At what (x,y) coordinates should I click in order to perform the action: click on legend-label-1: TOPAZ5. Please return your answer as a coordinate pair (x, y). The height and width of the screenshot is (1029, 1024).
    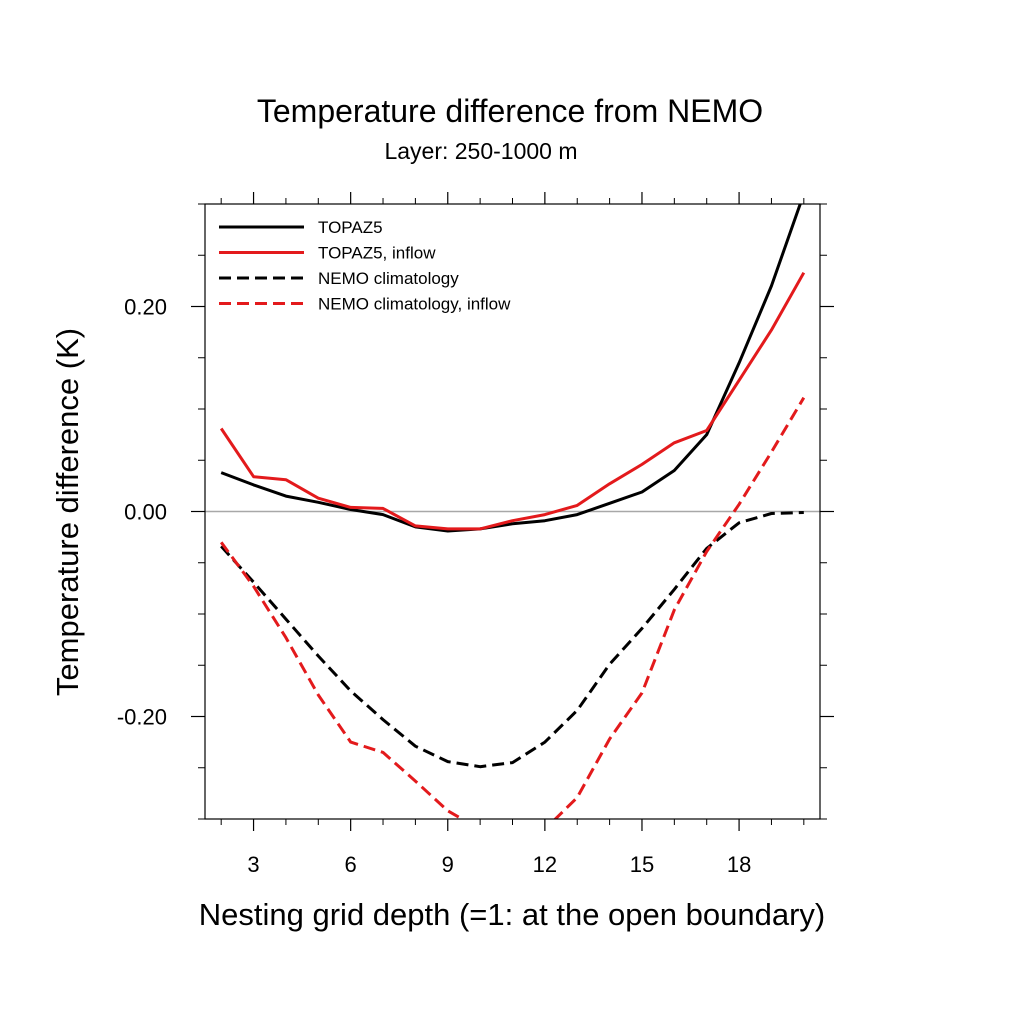
    Looking at the image, I should click on (350, 227).